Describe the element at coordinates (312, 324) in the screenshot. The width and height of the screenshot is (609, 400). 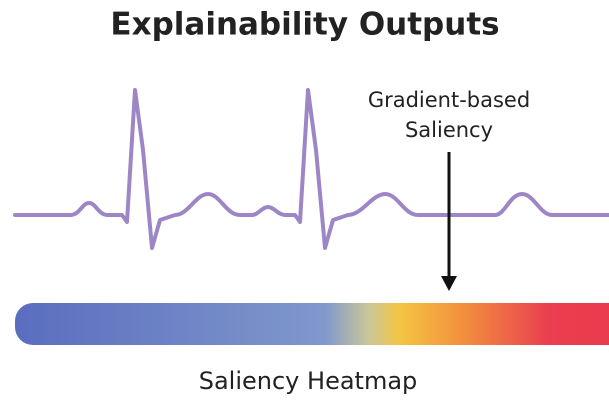
I see `heatmap-bar` at that location.